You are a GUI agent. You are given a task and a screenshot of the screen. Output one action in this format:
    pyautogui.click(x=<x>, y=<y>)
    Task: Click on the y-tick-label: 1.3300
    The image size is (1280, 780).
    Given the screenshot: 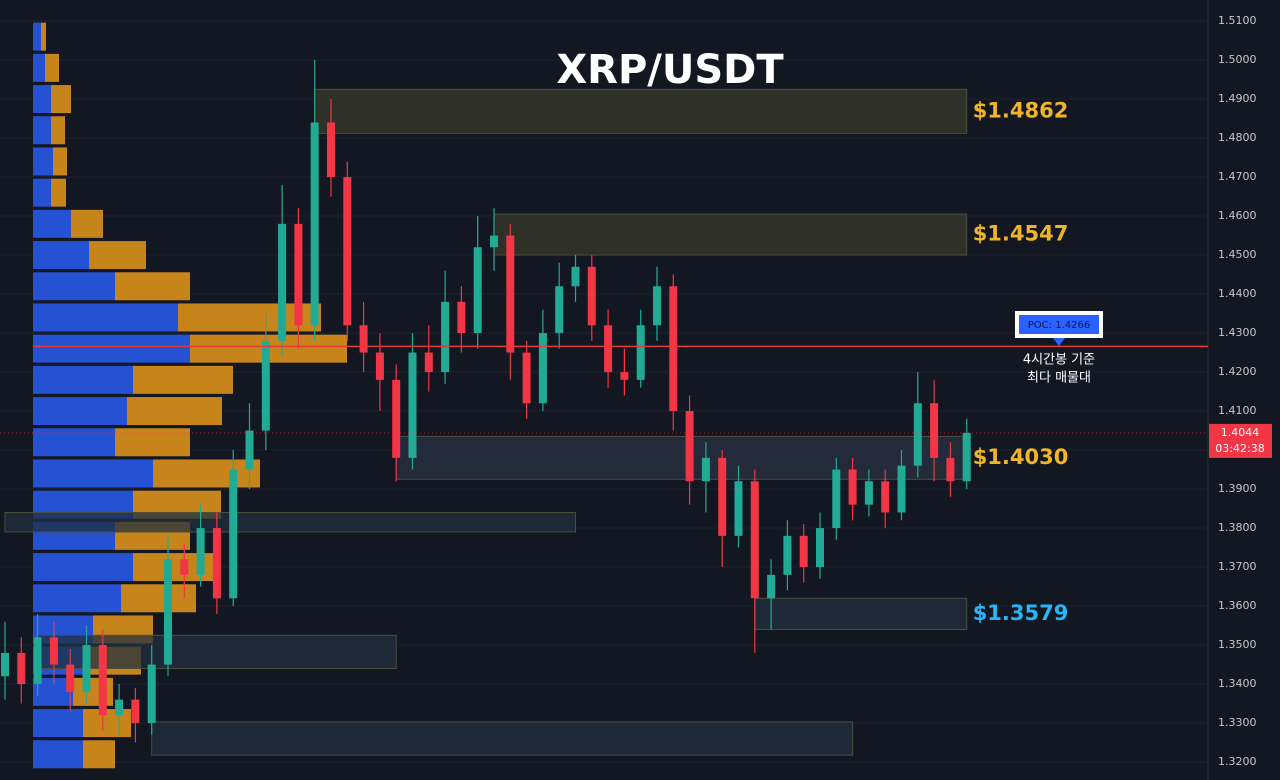 What is the action you would take?
    pyautogui.click(x=1237, y=722)
    